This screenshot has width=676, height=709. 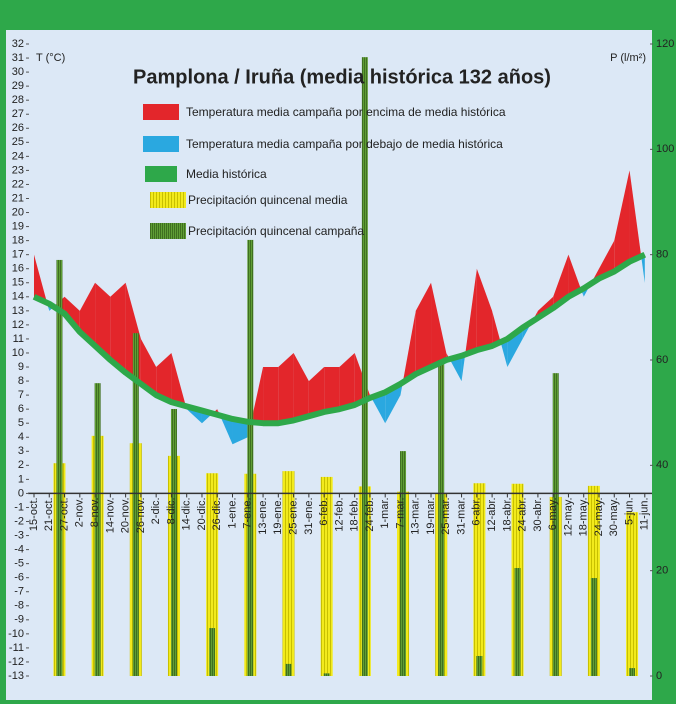 I want to click on y-tick-label: 7, so click(x=21, y=395).